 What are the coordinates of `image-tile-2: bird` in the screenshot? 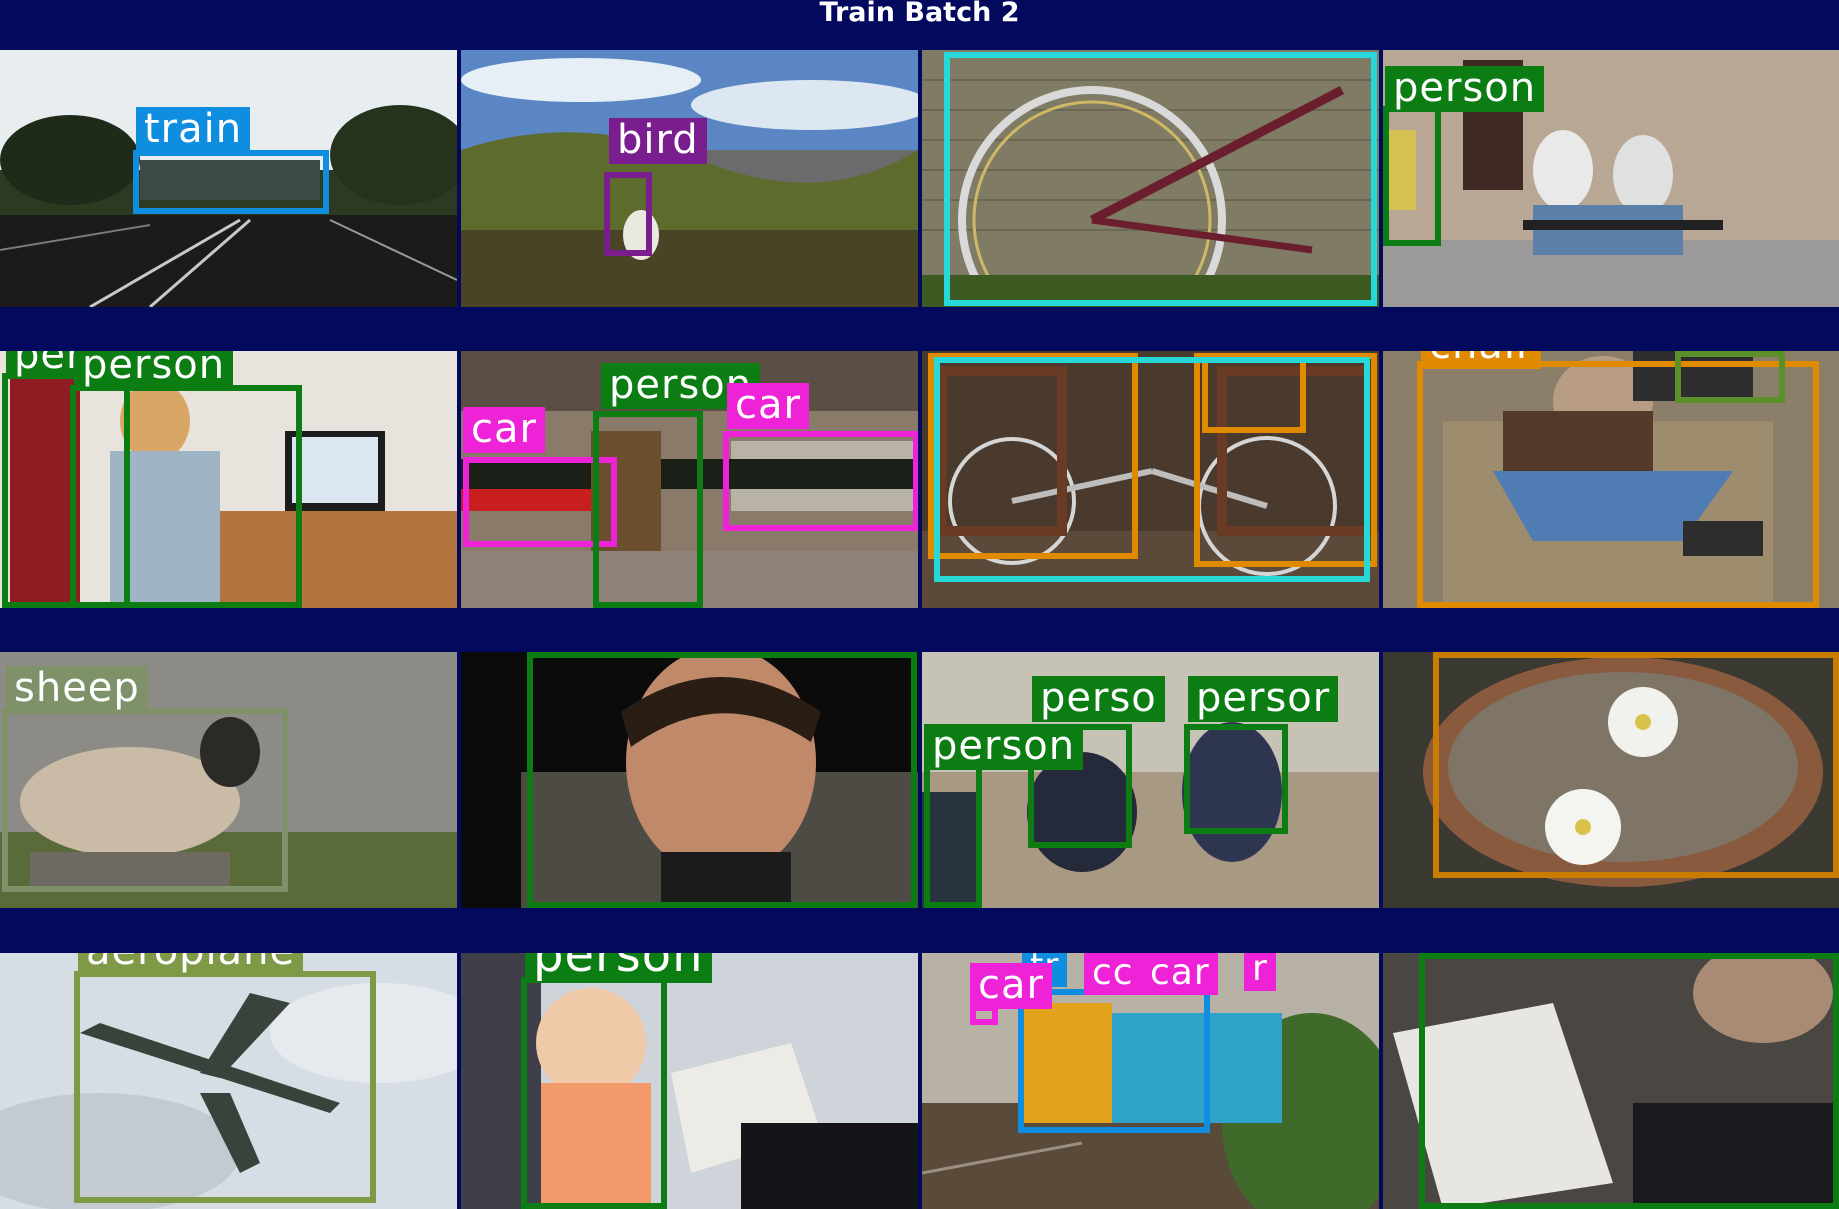 It's located at (689, 178).